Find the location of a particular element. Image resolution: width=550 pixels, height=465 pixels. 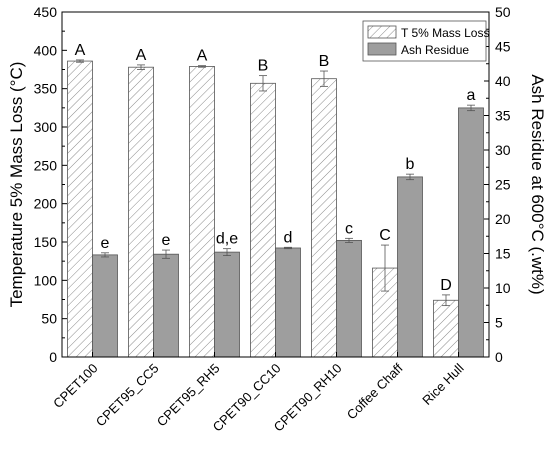

y-right-tick-label: 0 is located at coordinates (499, 357).